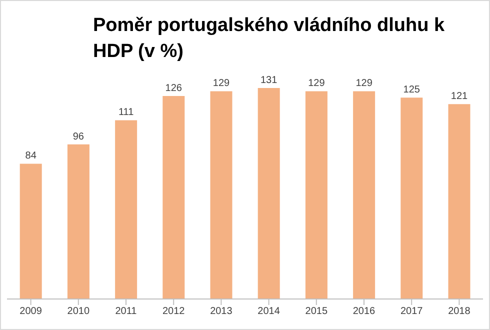 The image size is (490, 330). I want to click on chart-title: Poměr portugalského vládního dluhu k HDP (v %), so click(269, 39).